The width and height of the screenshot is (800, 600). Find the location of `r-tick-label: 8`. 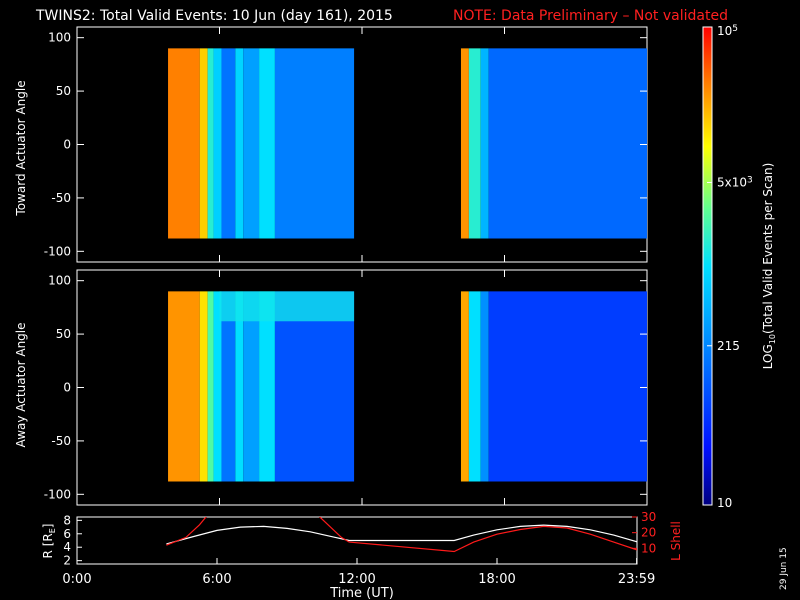

r-tick-label: 8 is located at coordinates (67, 520).